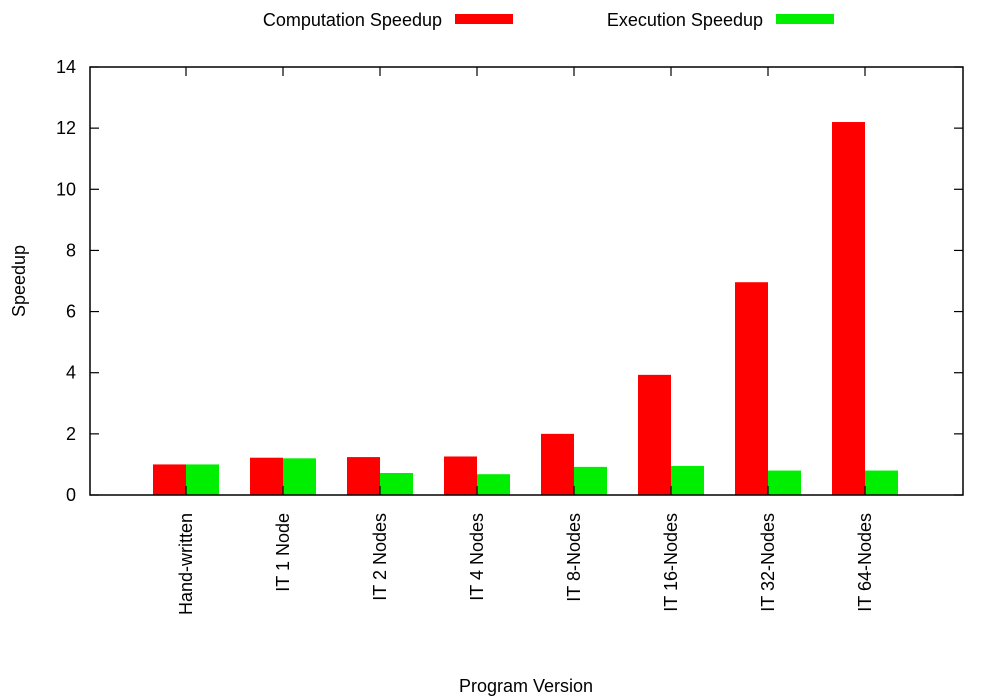 The width and height of the screenshot is (1000, 700). Describe the element at coordinates (526, 686) in the screenshot. I see `x-axis-label: Program Version` at that location.